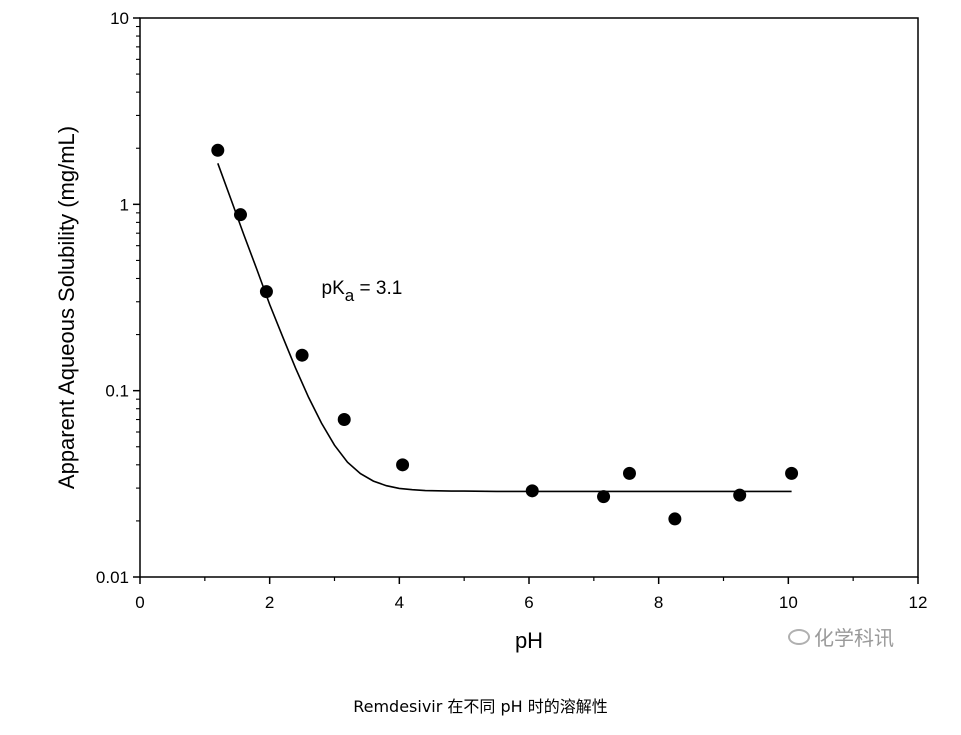 Image resolution: width=961 pixels, height=735 pixels. I want to click on pka-subscript: a, so click(350, 295).